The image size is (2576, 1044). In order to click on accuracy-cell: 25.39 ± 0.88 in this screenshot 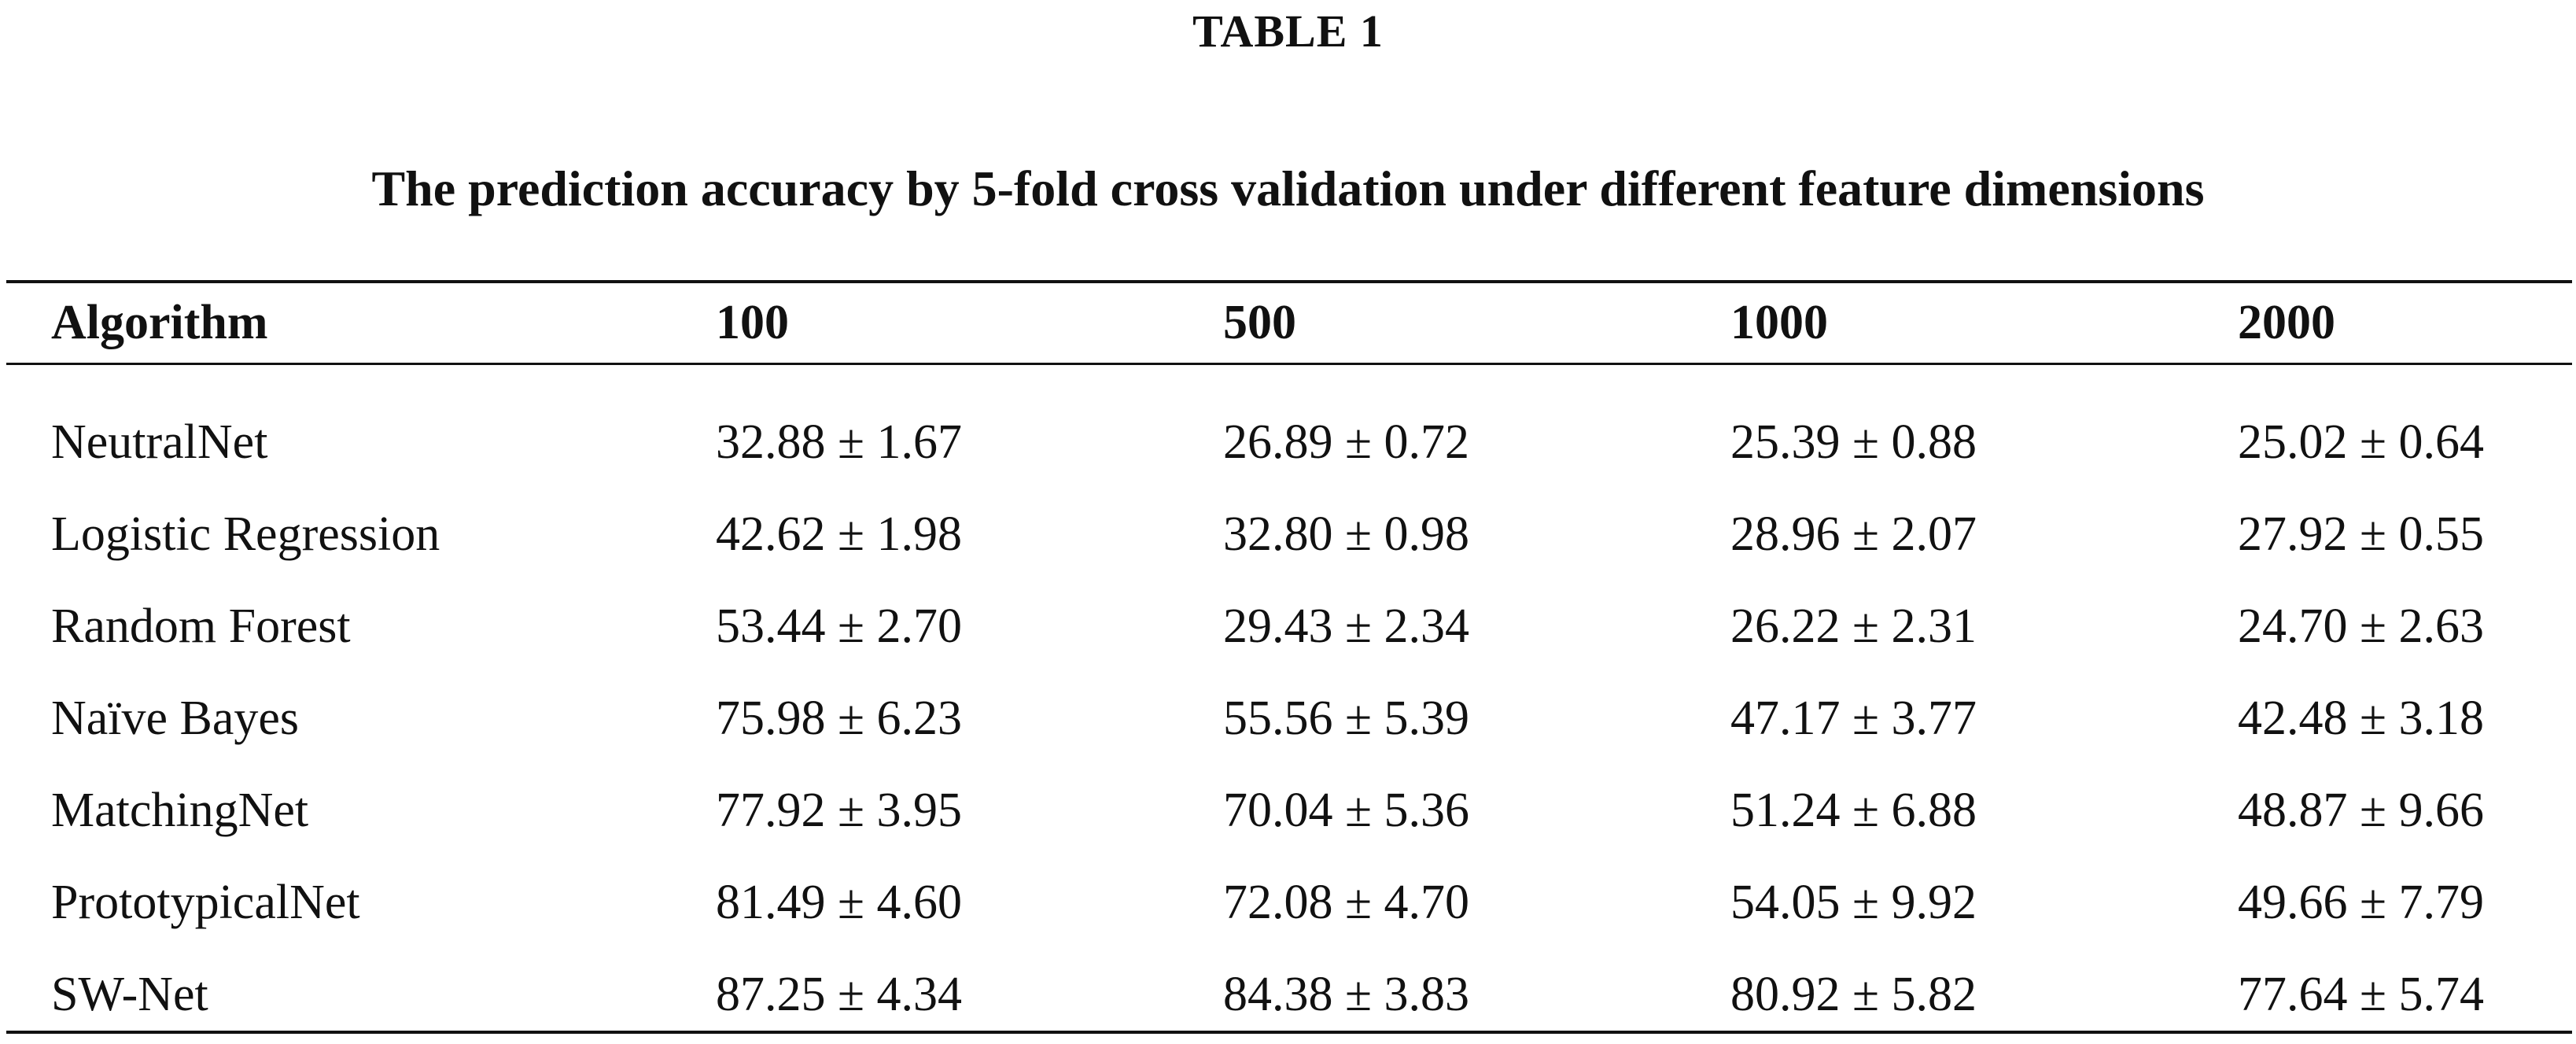, I will do `click(1853, 442)`.